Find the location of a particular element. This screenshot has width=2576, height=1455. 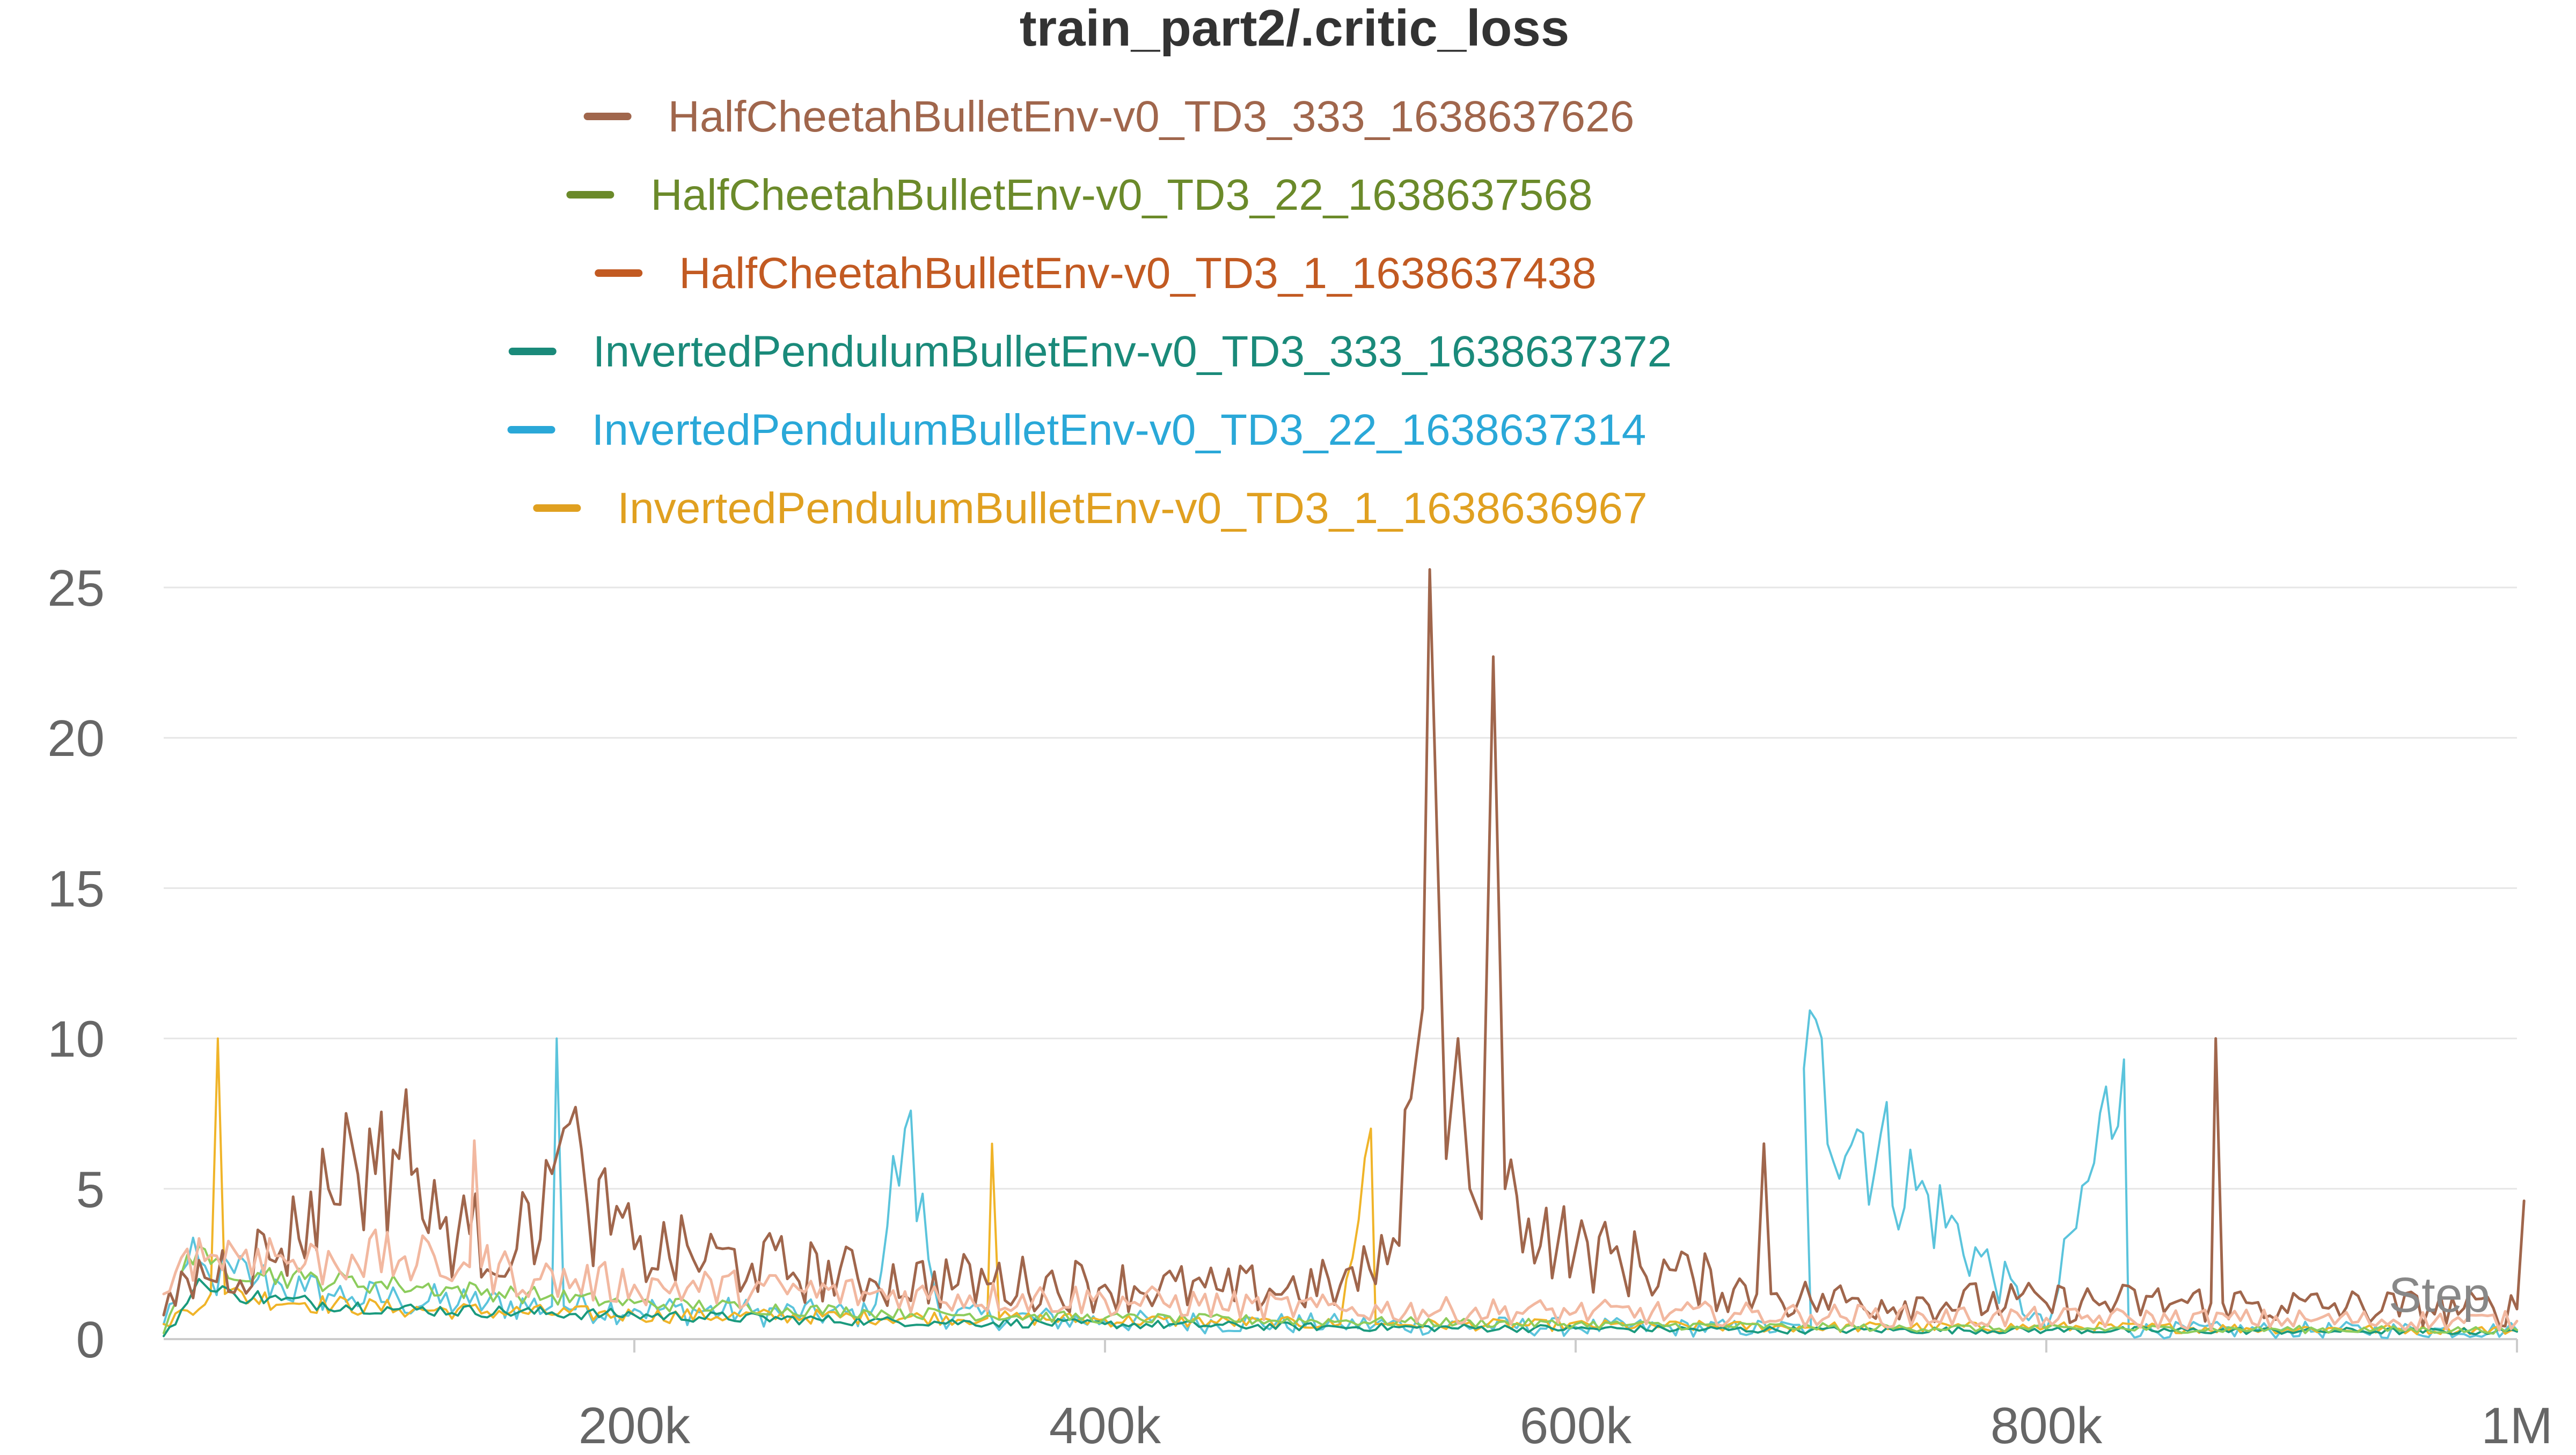

x-tick-label: 600k is located at coordinates (1576, 1425).